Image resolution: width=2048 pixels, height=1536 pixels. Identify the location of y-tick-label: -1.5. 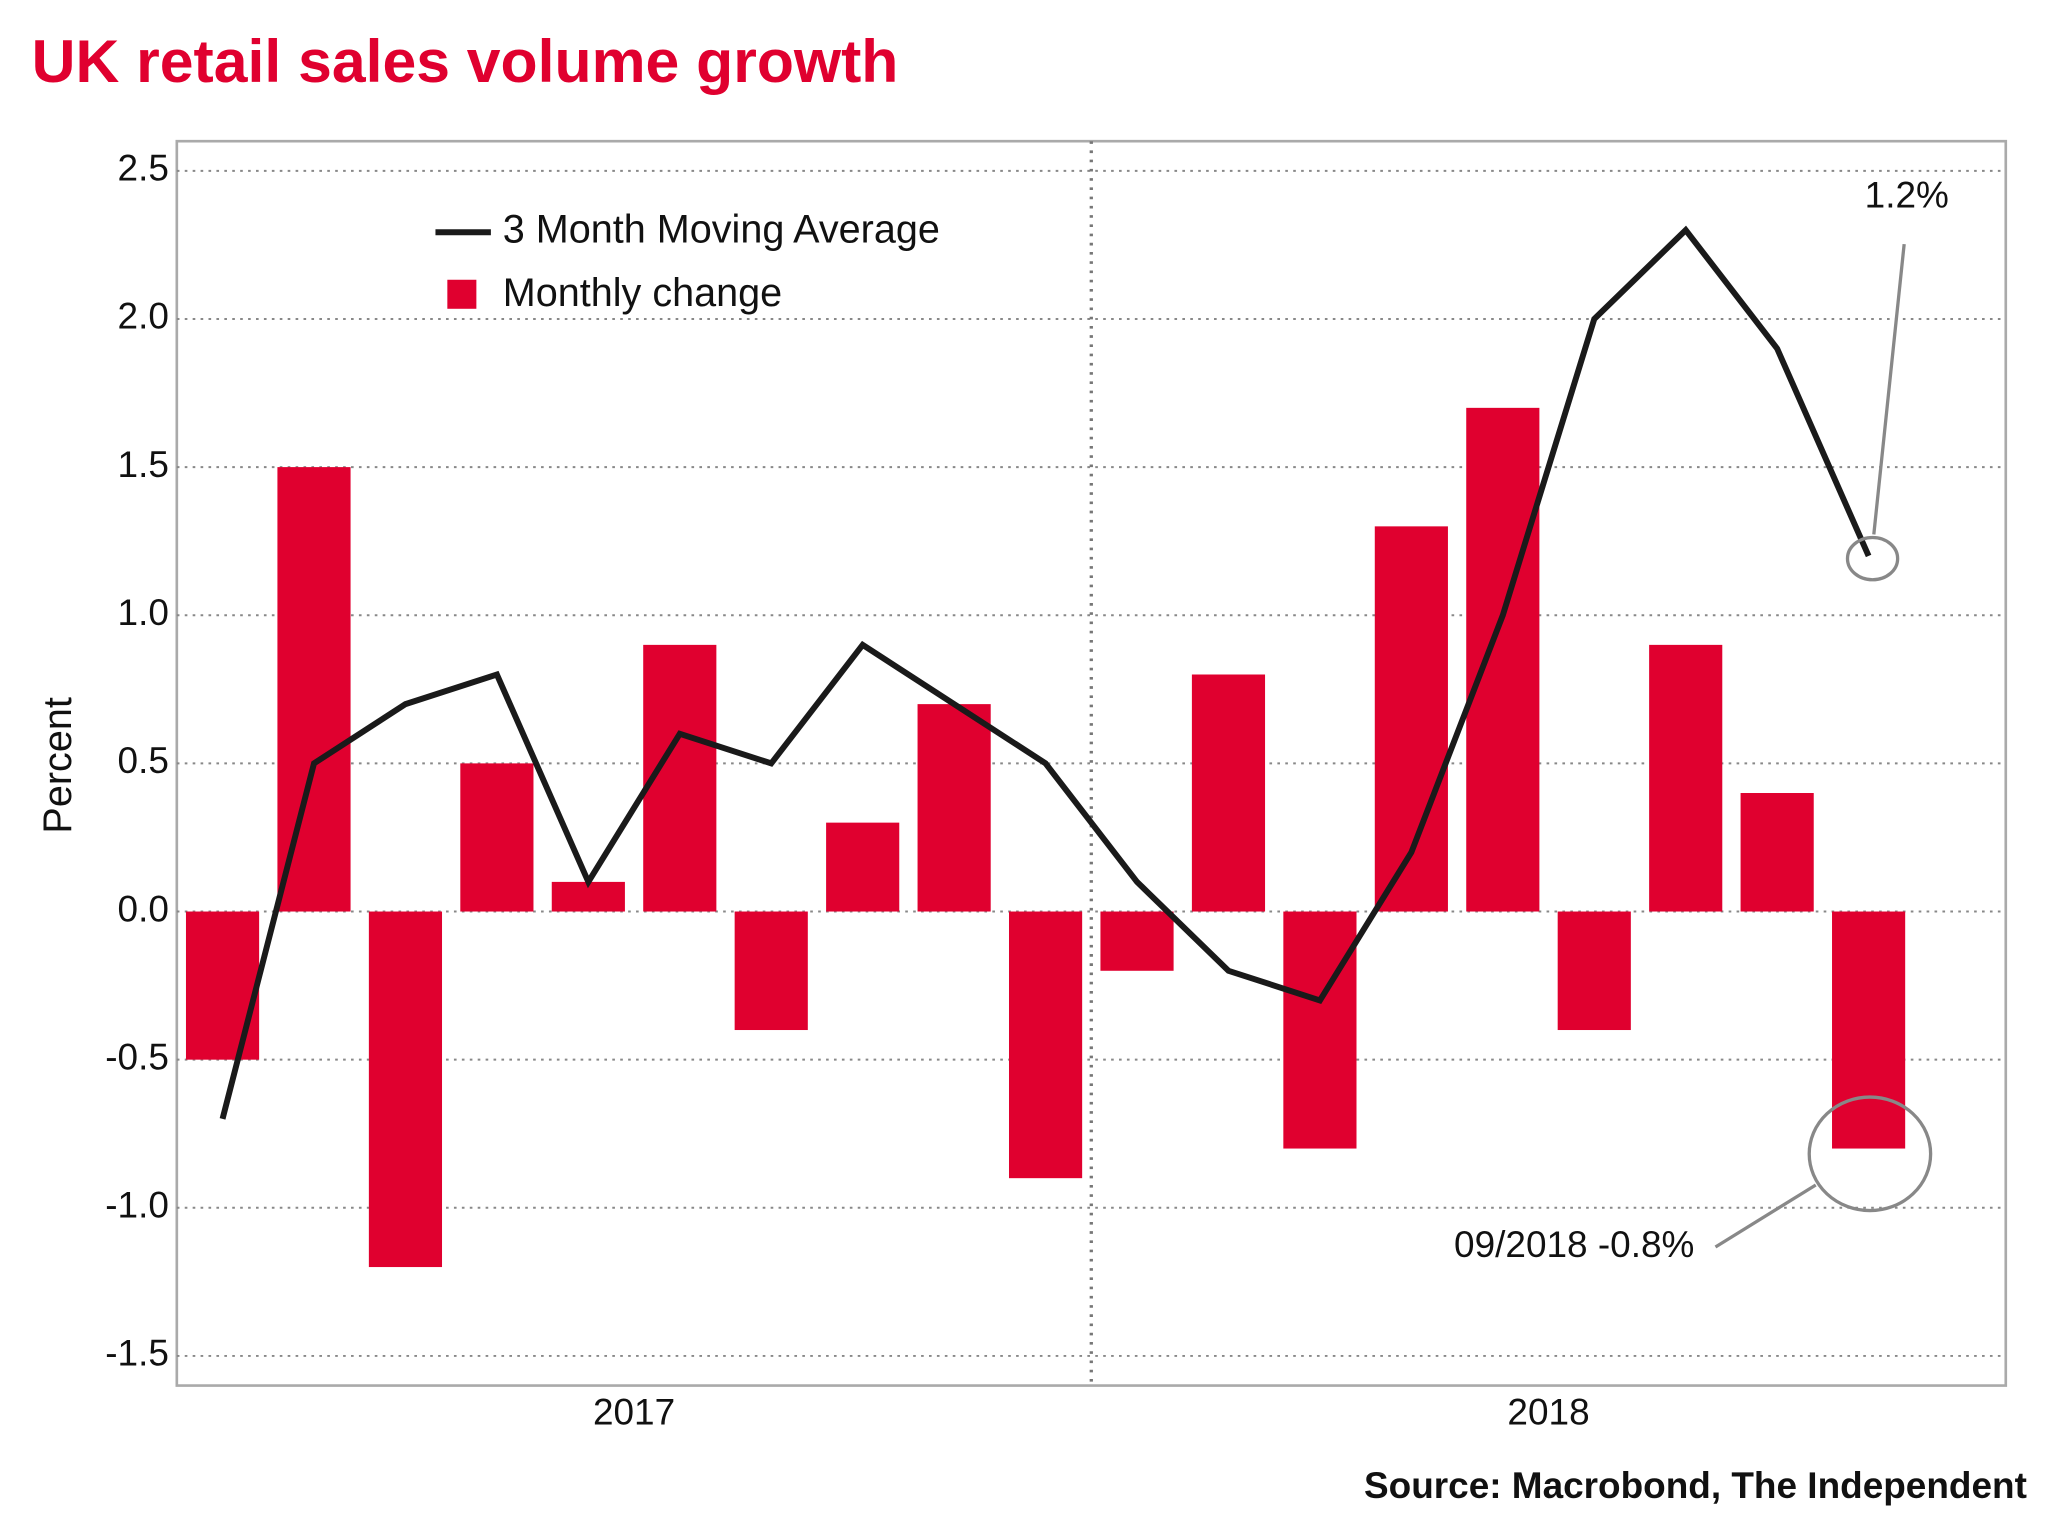
(137, 1353).